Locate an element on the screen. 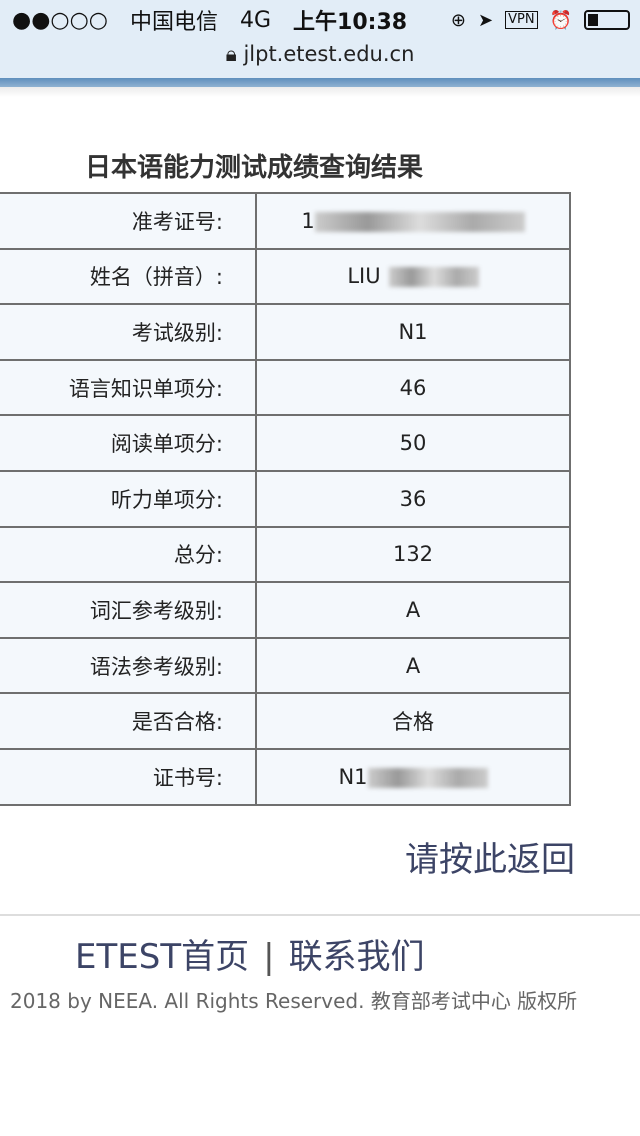 The width and height of the screenshot is (640, 1136). row-value: 50 is located at coordinates (413, 443).